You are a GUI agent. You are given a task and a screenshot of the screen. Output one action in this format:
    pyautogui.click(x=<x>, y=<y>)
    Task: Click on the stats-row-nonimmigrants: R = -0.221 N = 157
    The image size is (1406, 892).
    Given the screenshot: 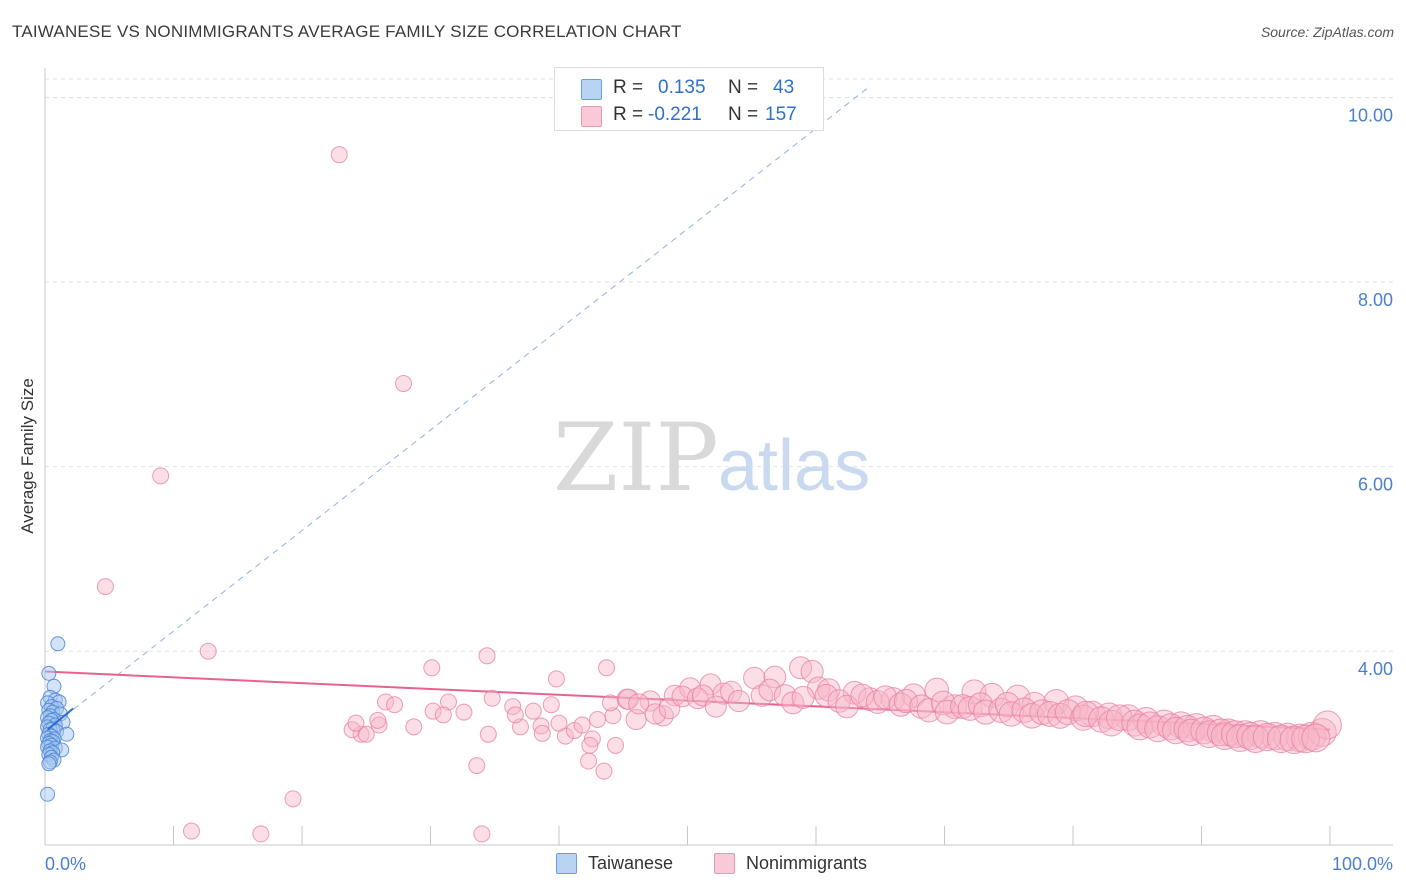 What is the action you would take?
    pyautogui.click(x=689, y=116)
    